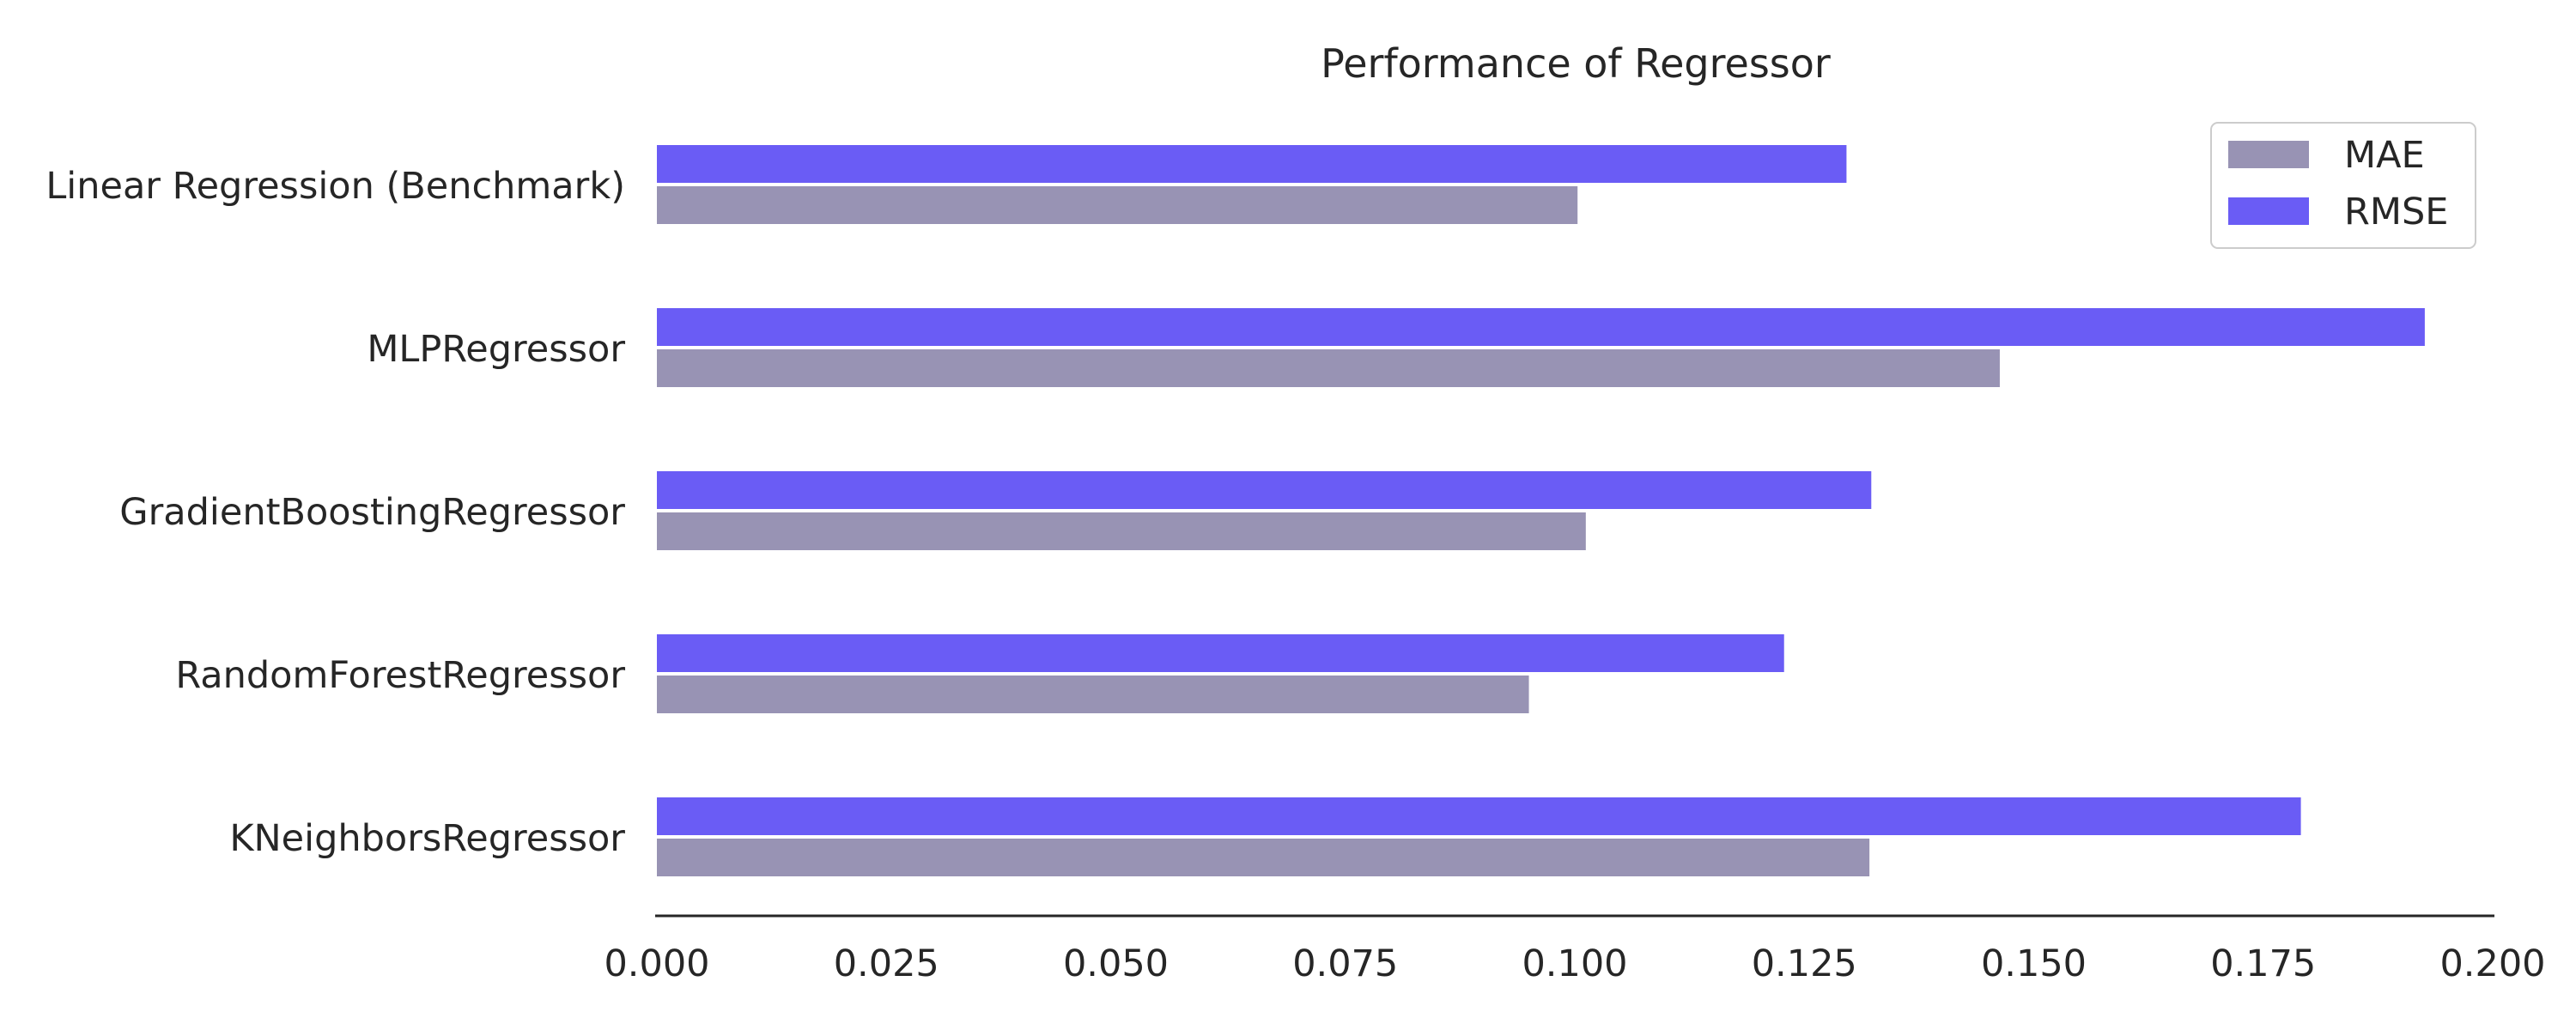 Image resolution: width=2576 pixels, height=1030 pixels. I want to click on y-tick-label: GradientBoostingRegressor, so click(372, 512).